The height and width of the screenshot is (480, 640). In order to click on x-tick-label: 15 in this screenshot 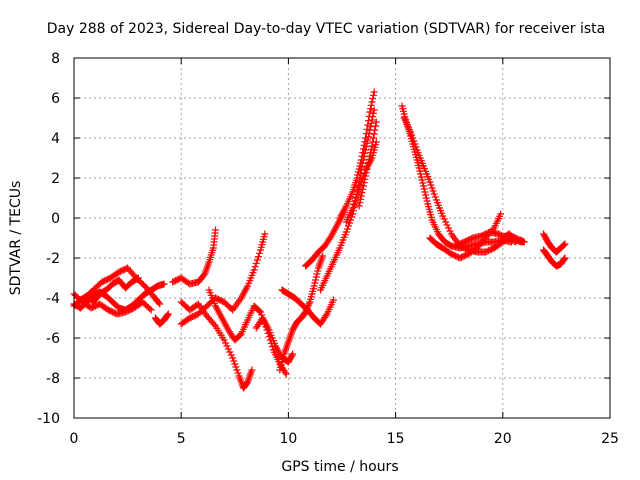, I will do `click(396, 439)`.